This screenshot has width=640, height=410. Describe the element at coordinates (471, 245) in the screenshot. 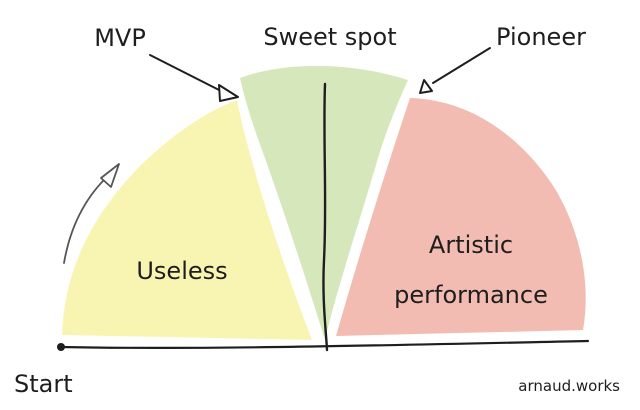

I see `label-artistic-performance-line-1: Artistic` at that location.